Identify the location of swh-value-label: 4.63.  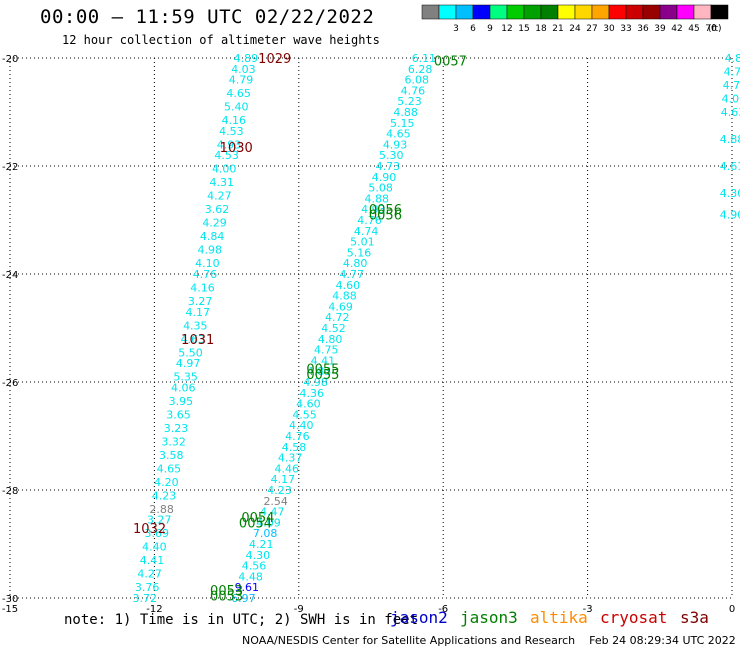
(730, 112).